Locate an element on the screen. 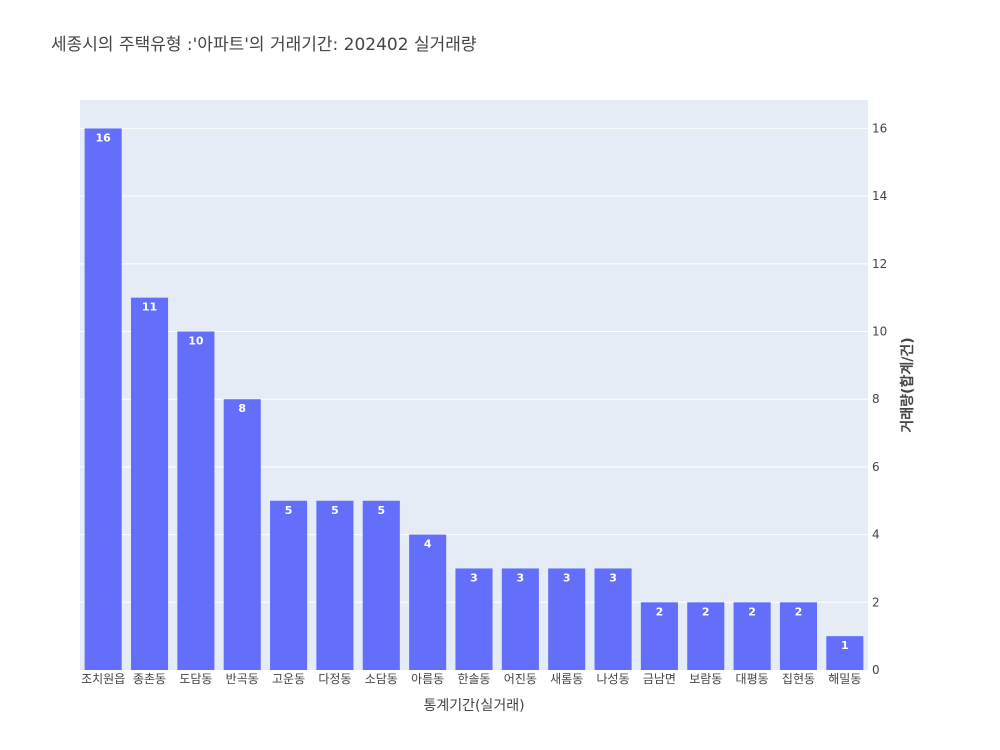 The height and width of the screenshot is (750, 1000). x-tick-label: 아름동 is located at coordinates (427, 679).